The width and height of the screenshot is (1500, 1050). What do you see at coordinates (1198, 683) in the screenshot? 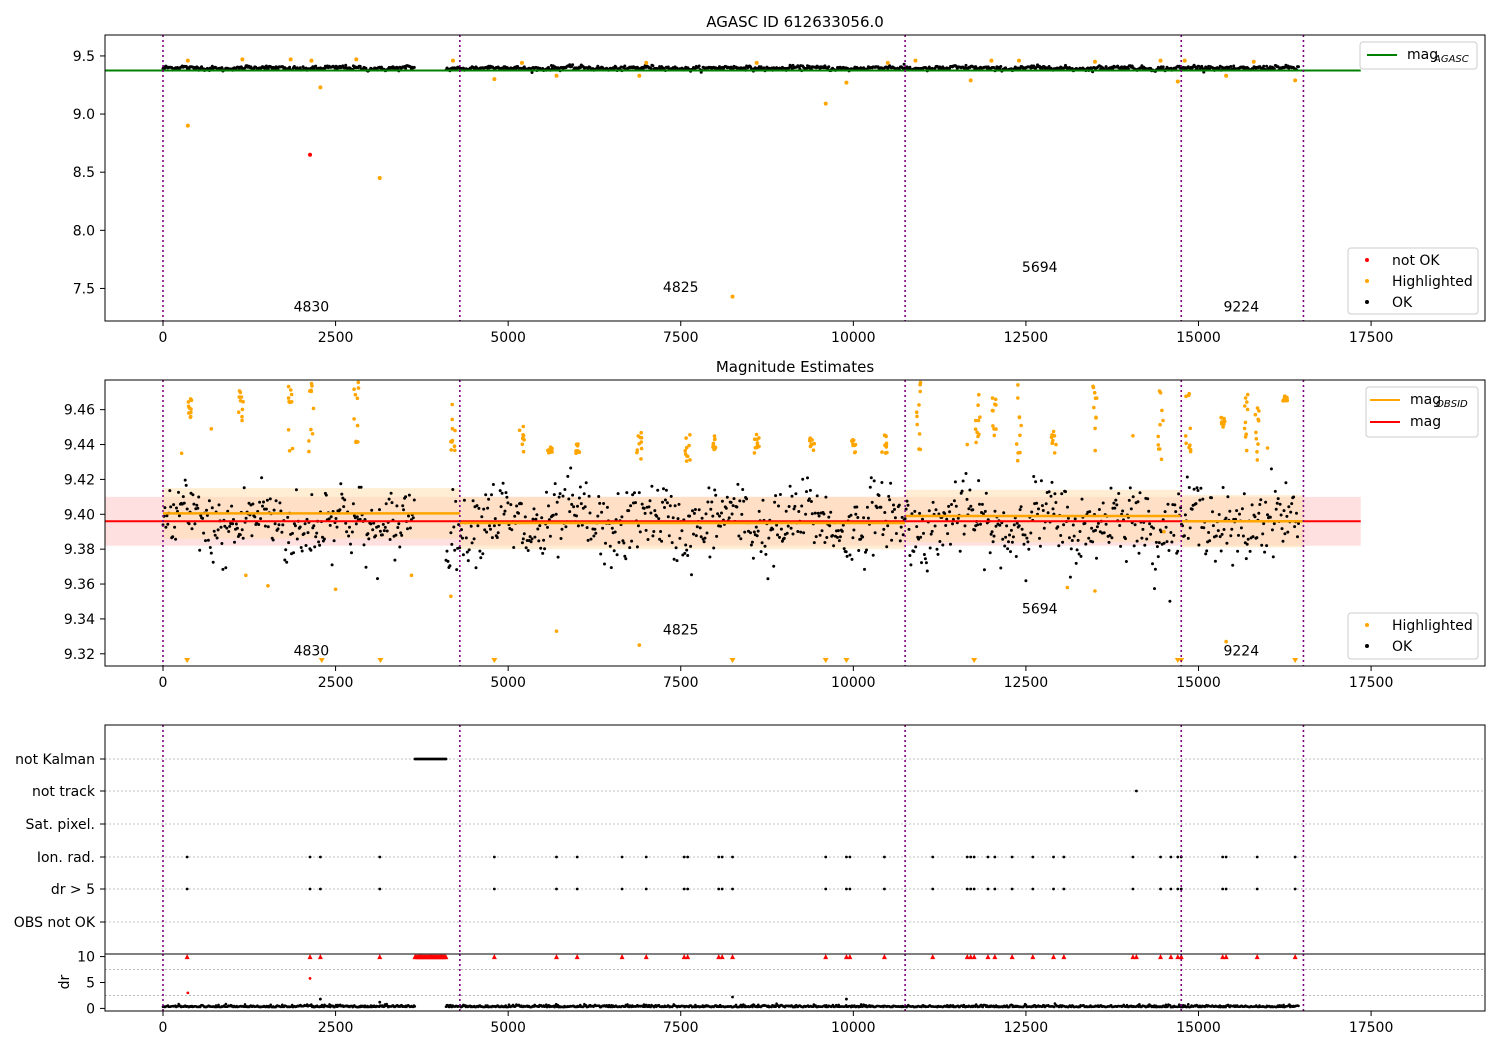
I see `panel2-x-tick-label: 15000` at bounding box center [1198, 683].